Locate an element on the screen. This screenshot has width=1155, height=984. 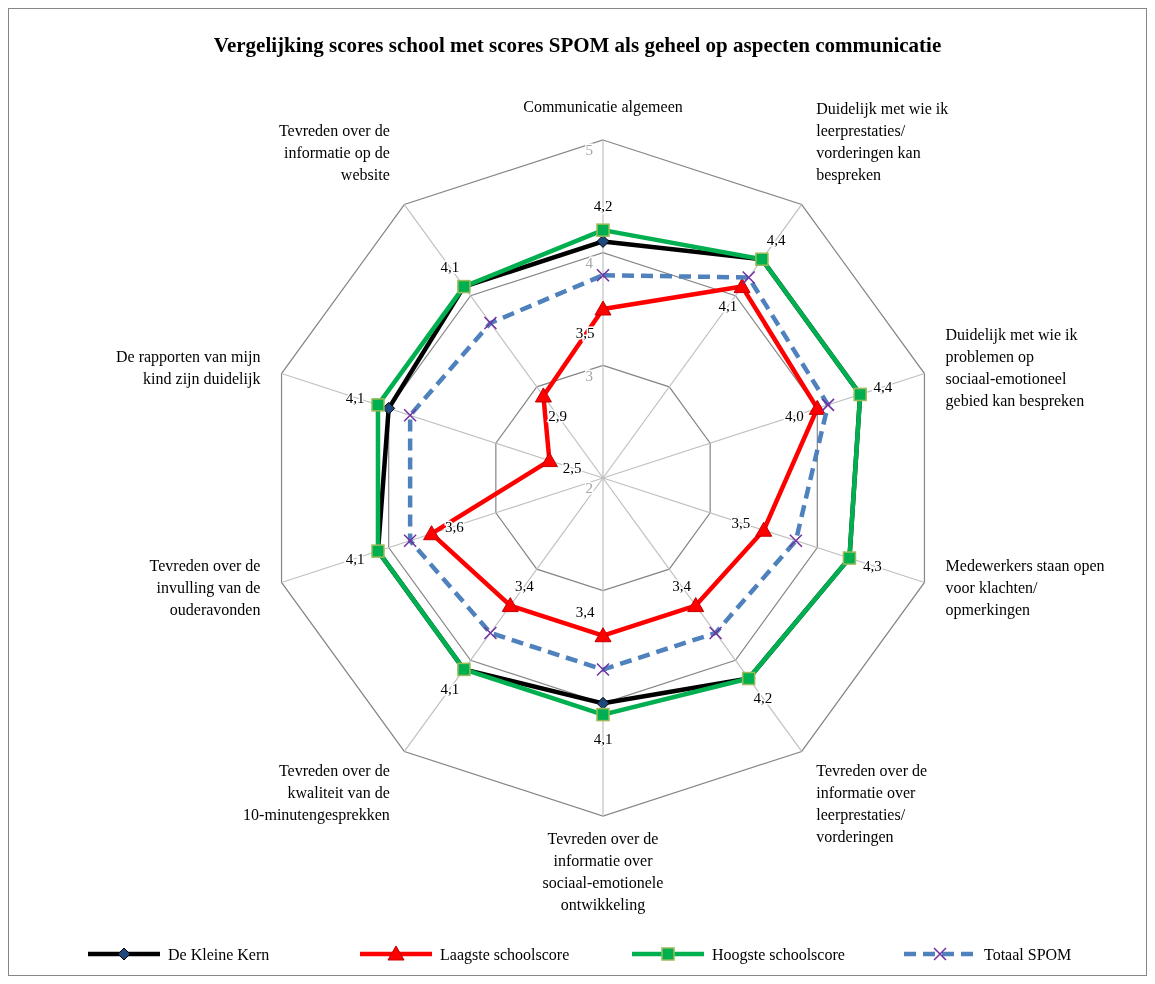
spoke-label: De rapporten van mijn kind zijn duidelijk is located at coordinates (188, 367).